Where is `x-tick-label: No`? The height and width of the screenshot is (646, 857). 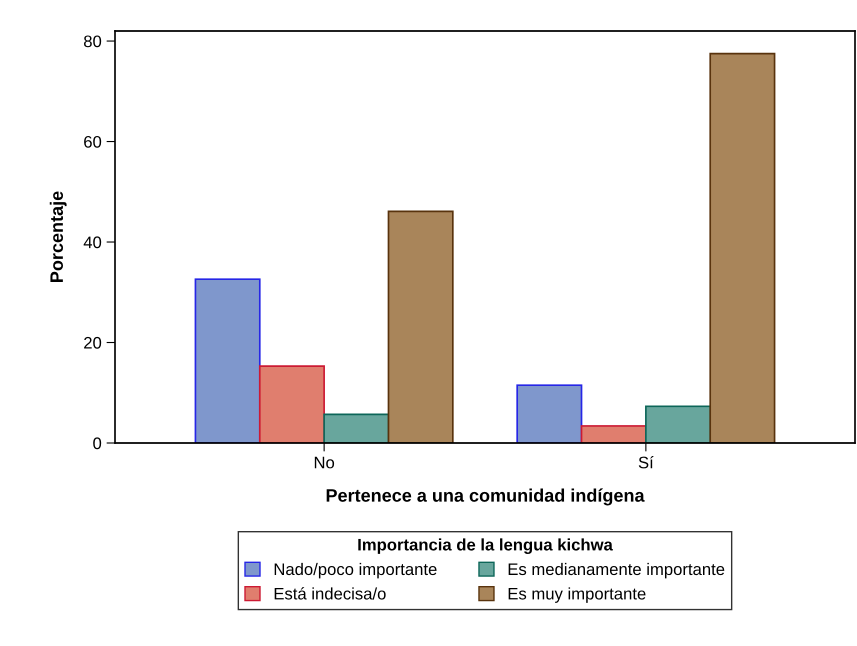 x-tick-label: No is located at coordinates (324, 462).